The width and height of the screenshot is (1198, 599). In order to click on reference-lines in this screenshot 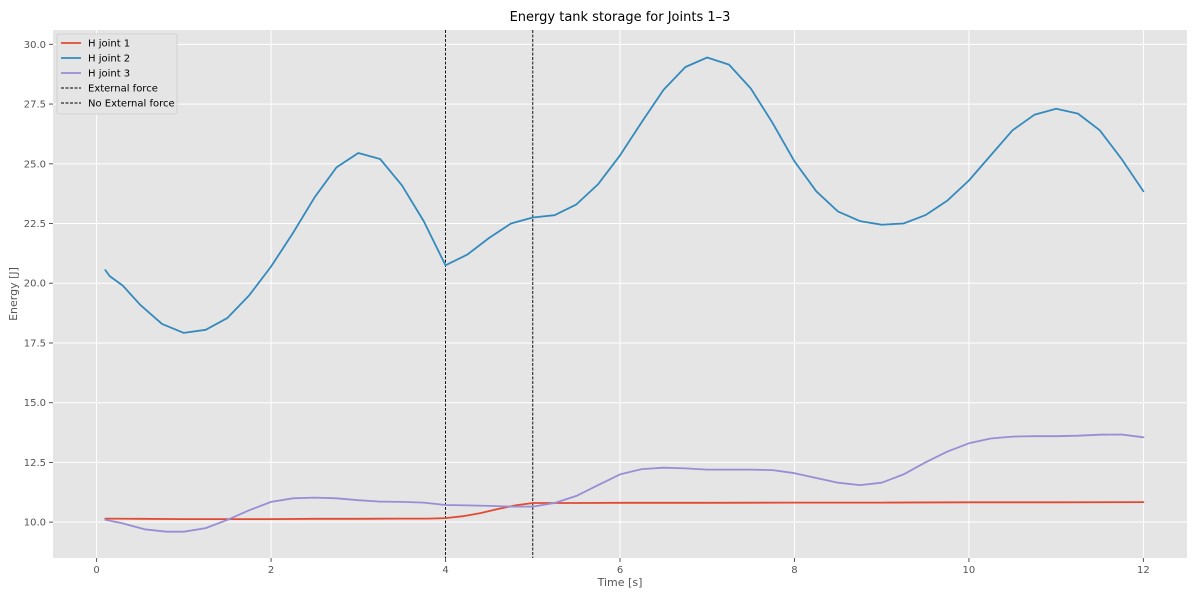, I will do `click(489, 294)`.